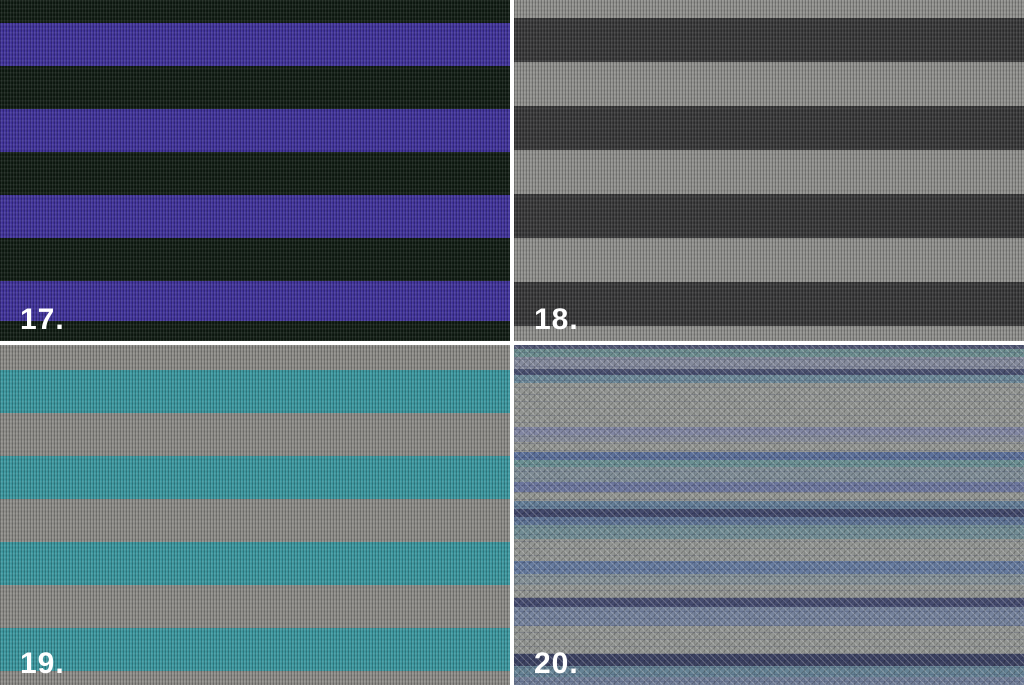  I want to click on swatch-number-label: 18., so click(556, 319).